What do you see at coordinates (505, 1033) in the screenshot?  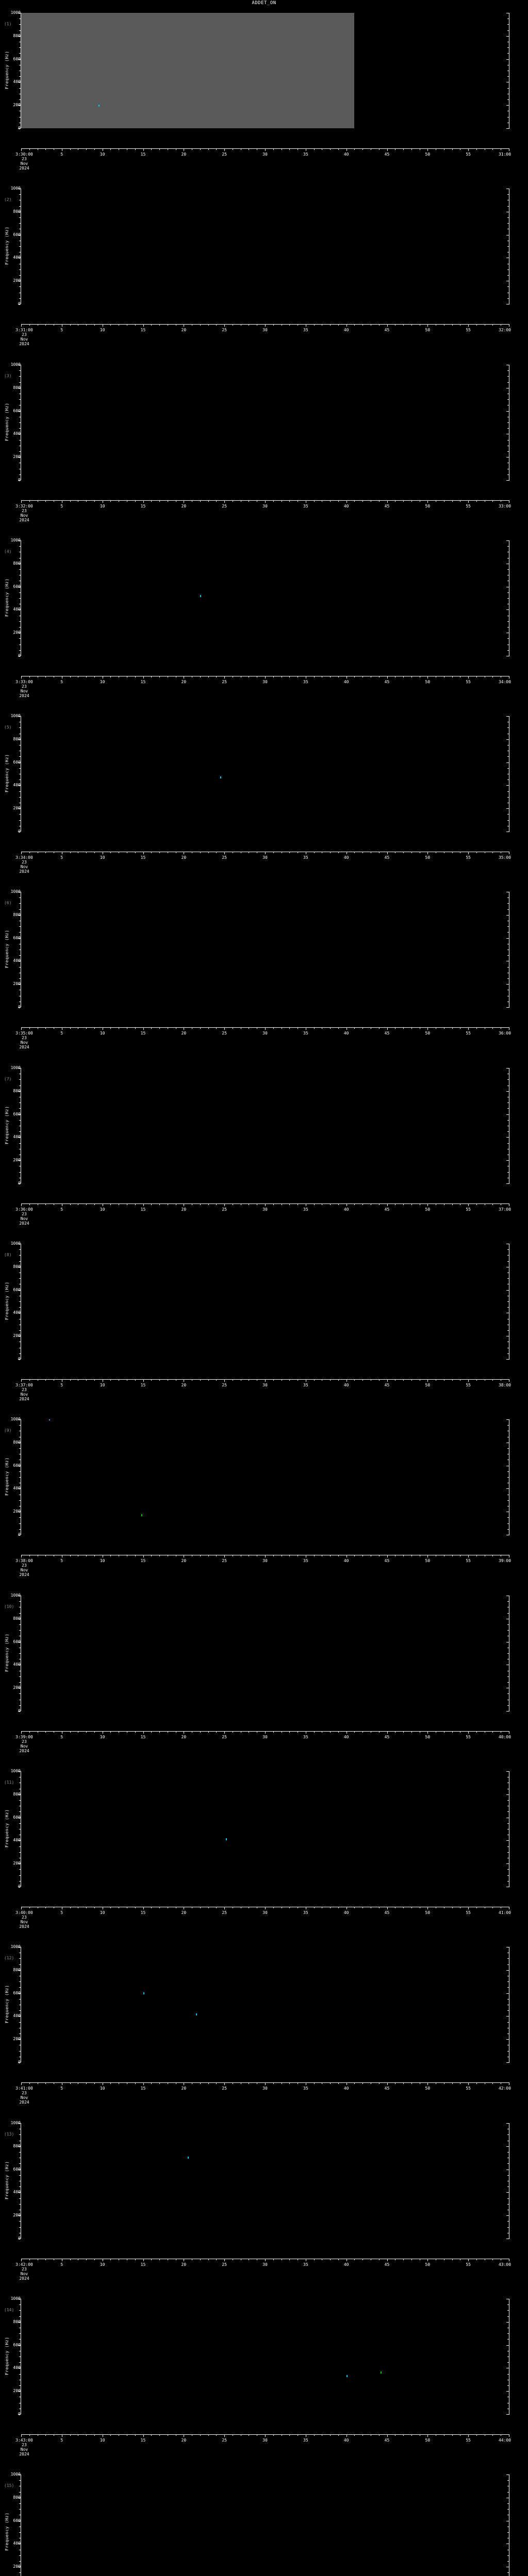 I see `x-tick-label-end: 36:00` at bounding box center [505, 1033].